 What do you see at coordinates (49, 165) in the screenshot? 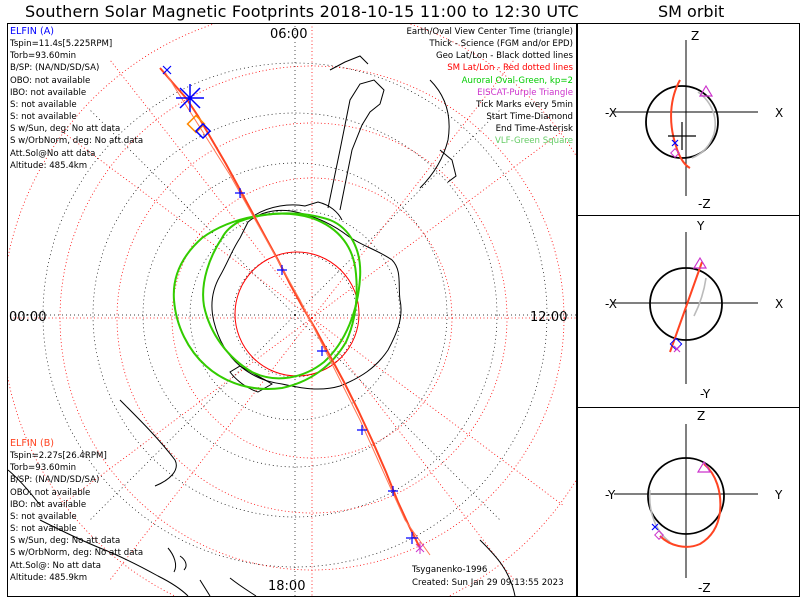
I see `elfin-a-line: Altitude: 485.4km` at bounding box center [49, 165].